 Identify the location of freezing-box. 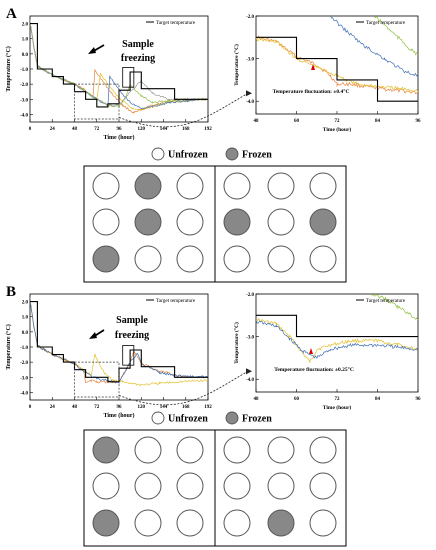
(128, 77).